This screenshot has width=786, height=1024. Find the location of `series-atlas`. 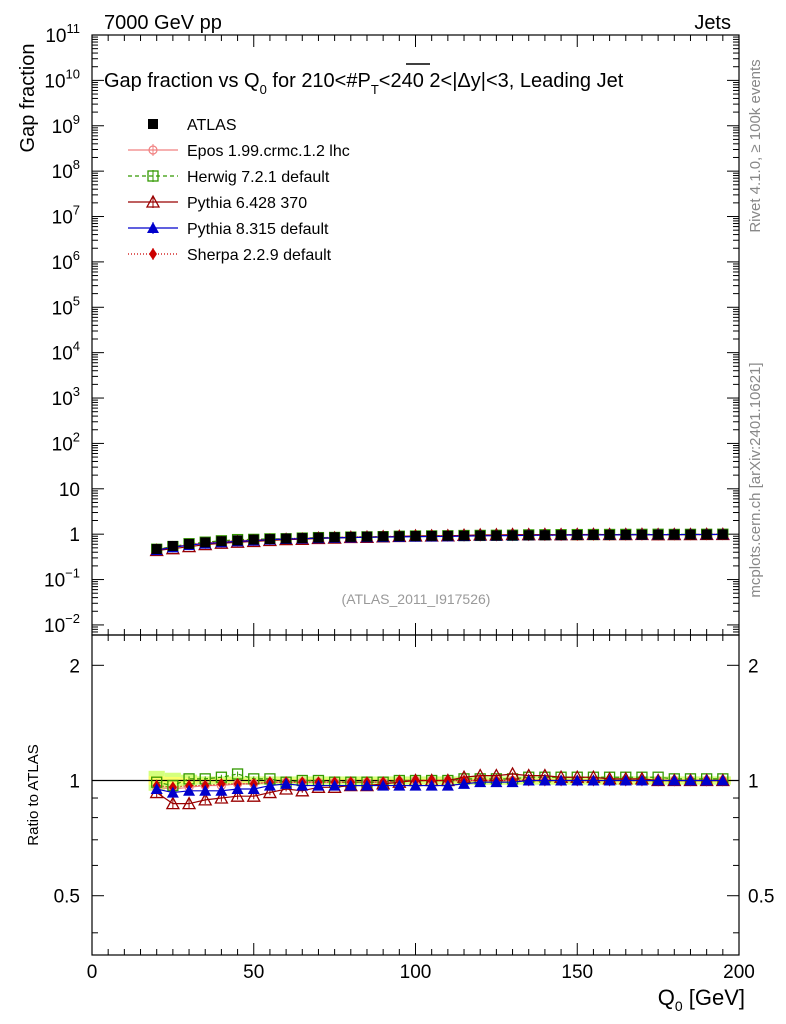

series-atlas is located at coordinates (439, 542).